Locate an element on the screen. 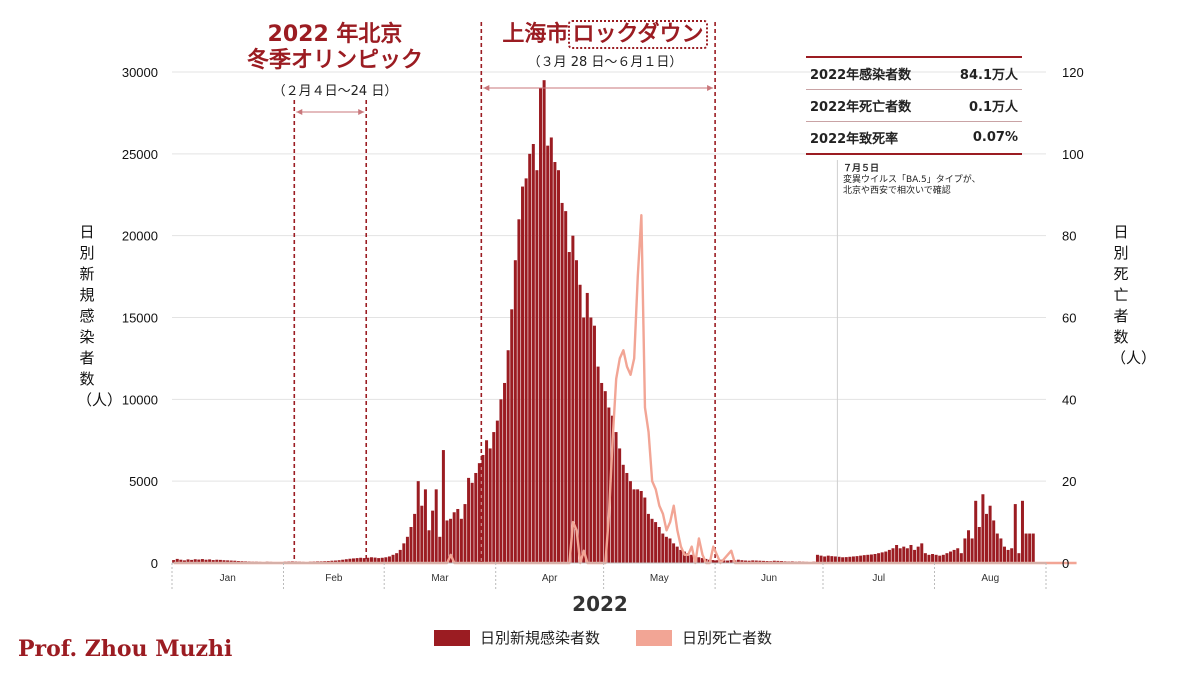  y-tick-right: 80 is located at coordinates (1069, 236).